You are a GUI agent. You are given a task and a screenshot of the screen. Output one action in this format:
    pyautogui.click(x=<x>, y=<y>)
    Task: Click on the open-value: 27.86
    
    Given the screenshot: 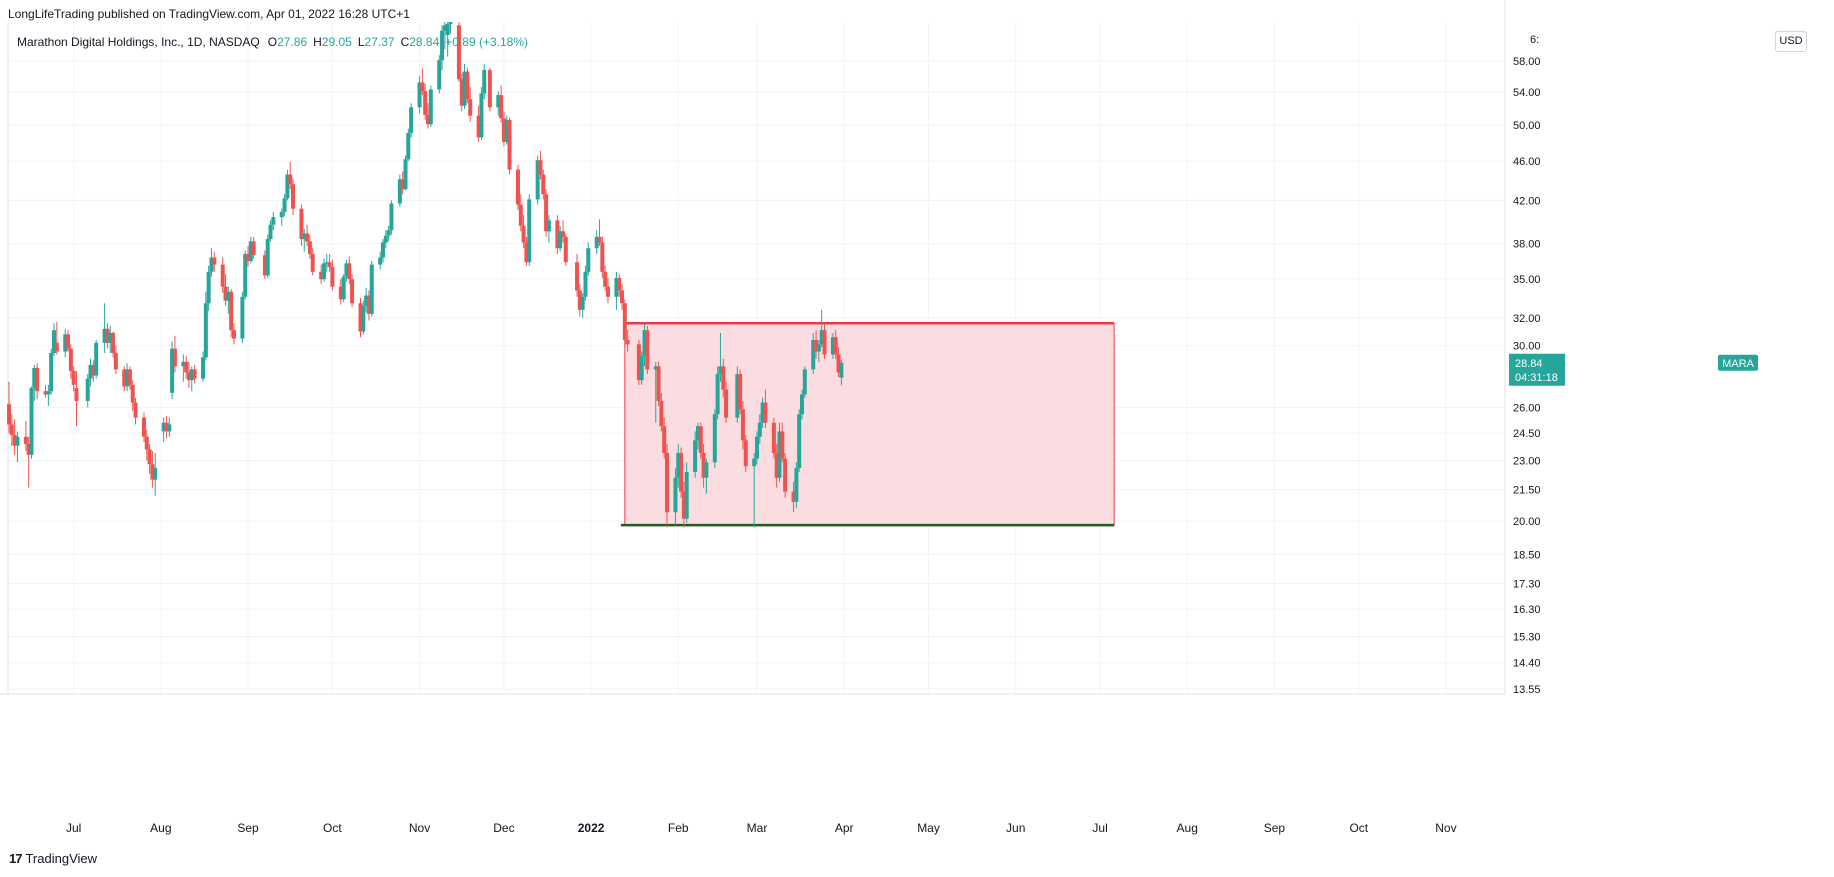 What is the action you would take?
    pyautogui.click(x=292, y=42)
    